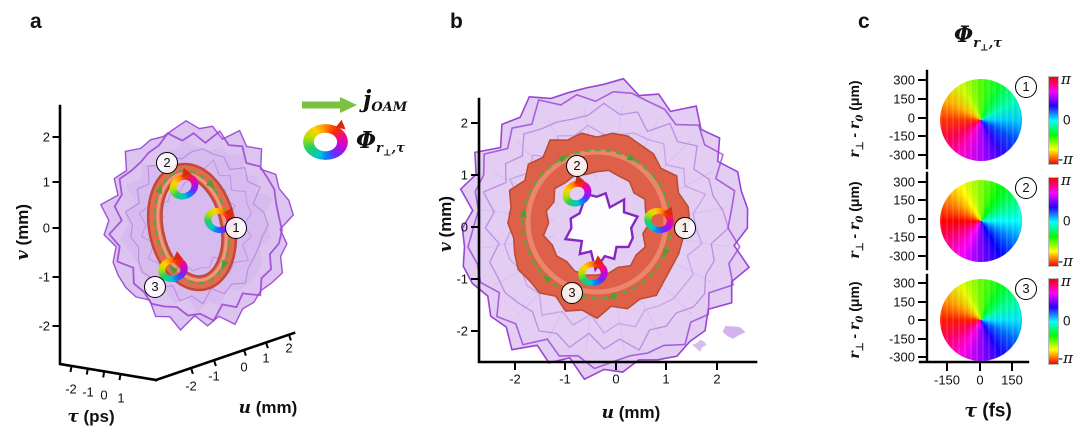 This screenshot has width=1086, height=443. What do you see at coordinates (978, 38) in the screenshot?
I see `panel-c-title: Φr⊥,τ` at bounding box center [978, 38].